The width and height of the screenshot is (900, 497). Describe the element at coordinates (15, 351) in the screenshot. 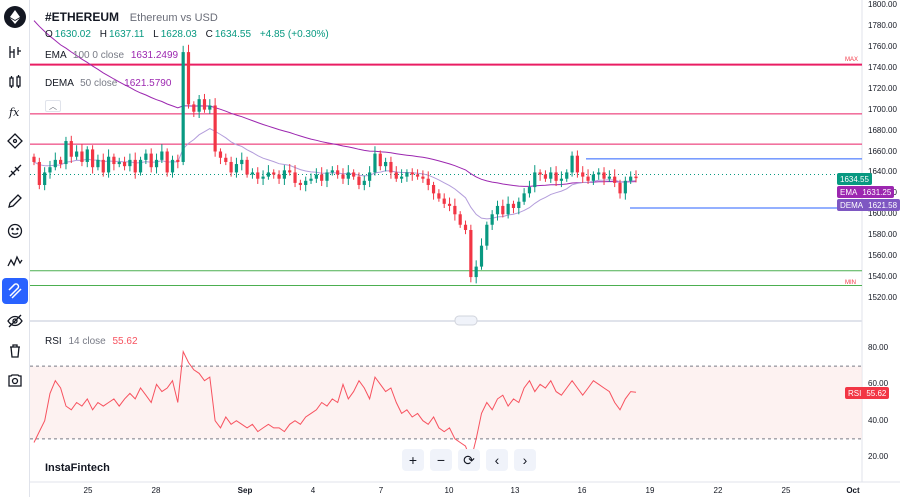

I see `delete-icon` at that location.